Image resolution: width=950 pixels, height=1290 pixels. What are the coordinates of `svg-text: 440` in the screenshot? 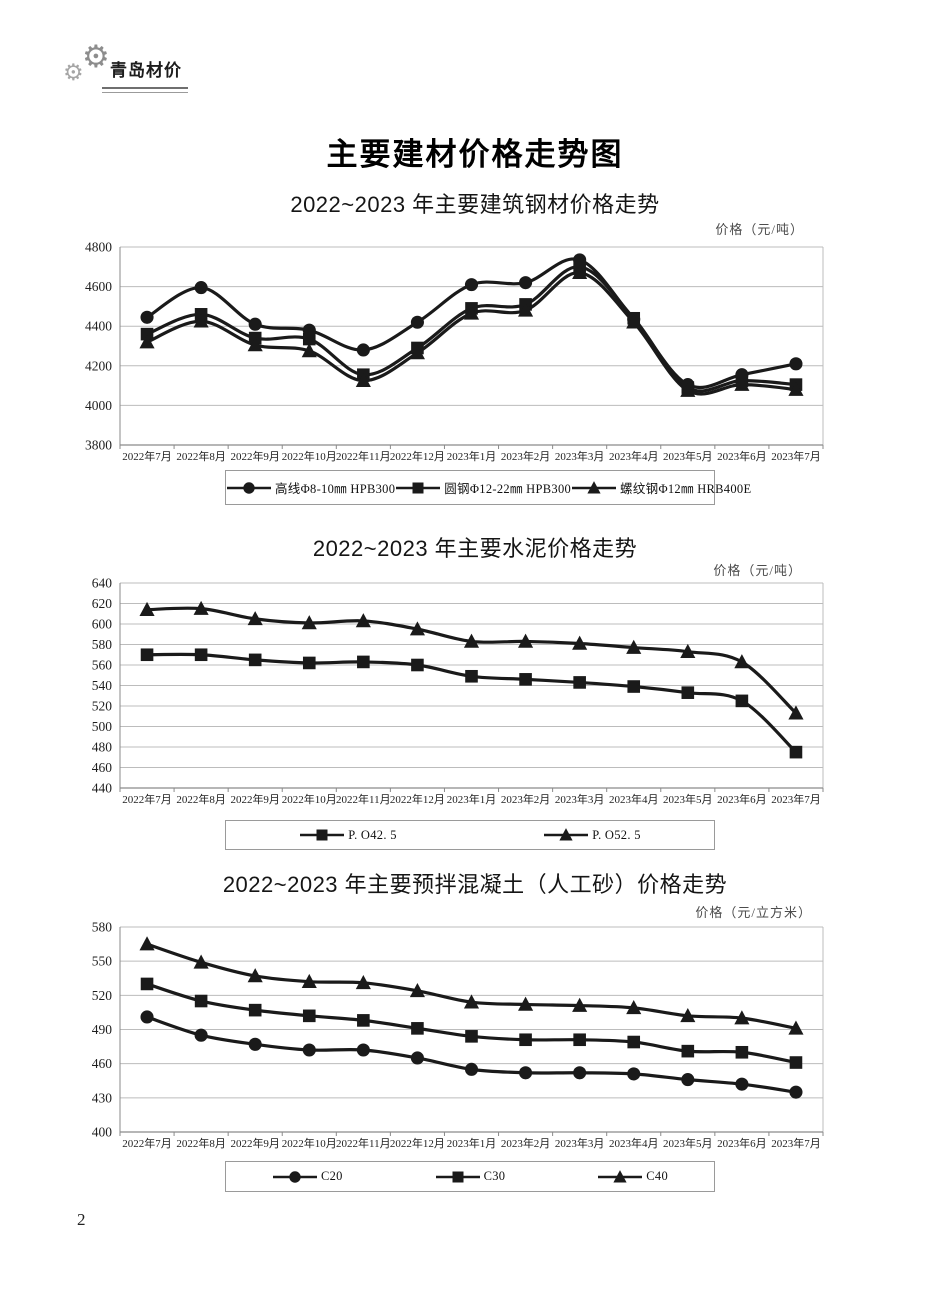 It's located at (102, 788).